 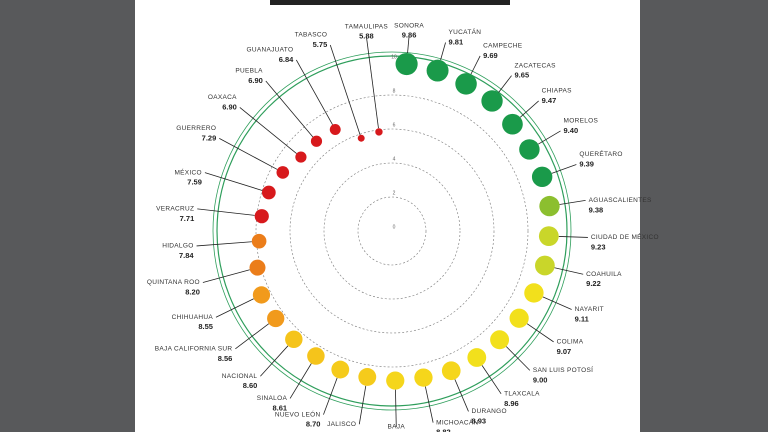 I want to click on value-label: 9.86, so click(x=409, y=35).